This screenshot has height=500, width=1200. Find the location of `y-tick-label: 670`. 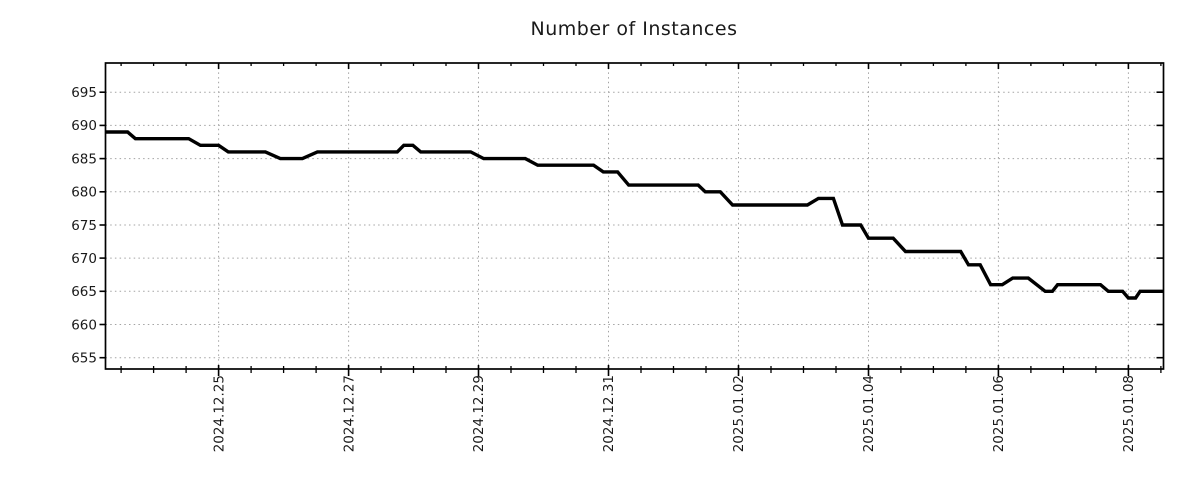

y-tick-label: 670 is located at coordinates (84, 259).